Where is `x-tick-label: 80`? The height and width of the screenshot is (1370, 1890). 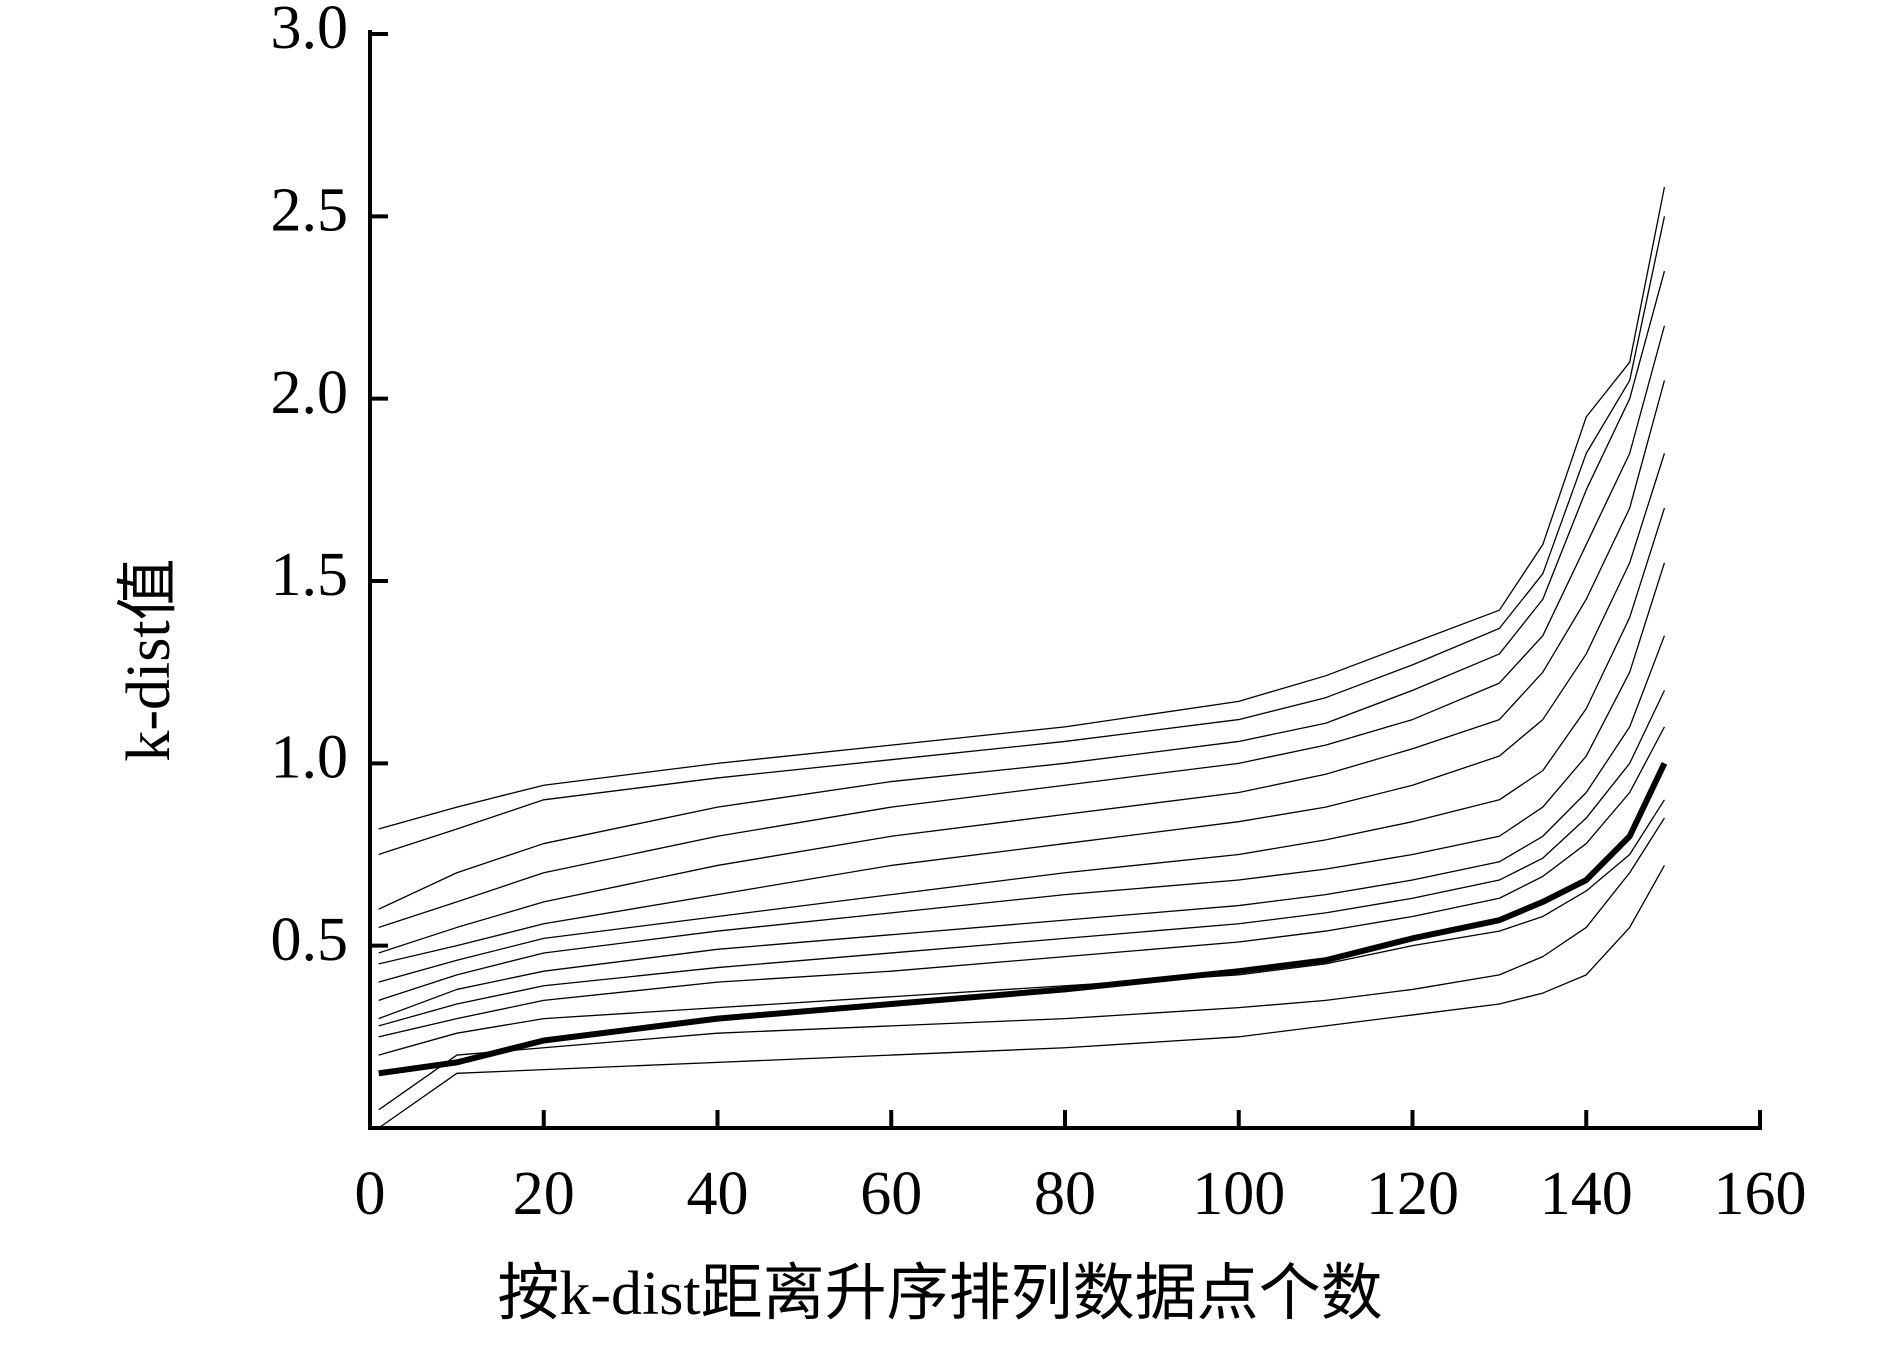
x-tick-label: 80 is located at coordinates (1065, 1194).